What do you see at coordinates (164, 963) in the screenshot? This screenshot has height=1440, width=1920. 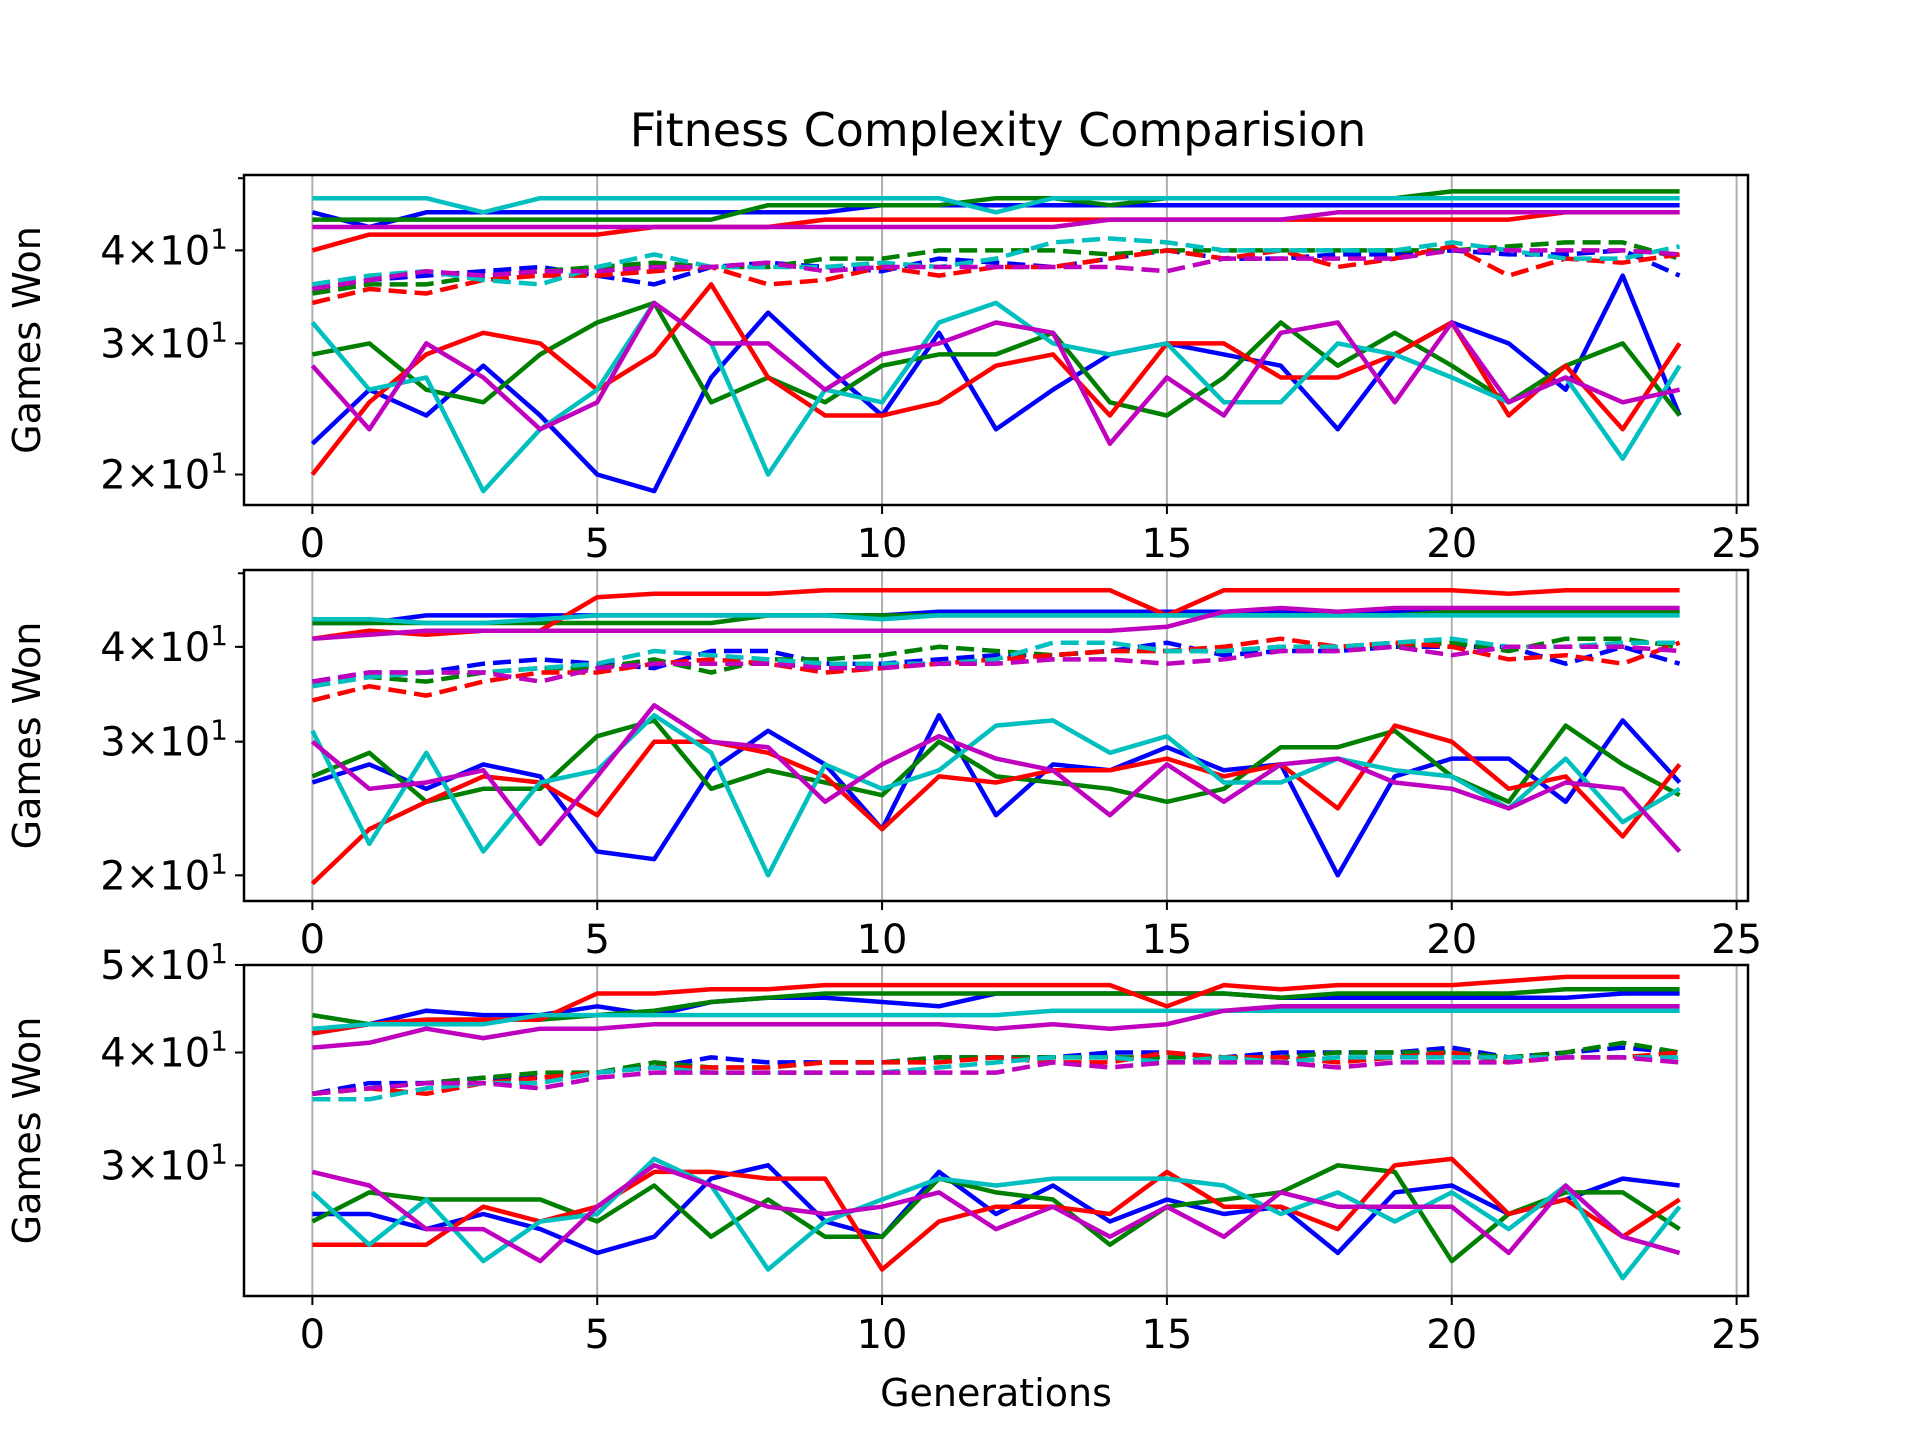 I see `y-tick-label: 5×10¹` at bounding box center [164, 963].